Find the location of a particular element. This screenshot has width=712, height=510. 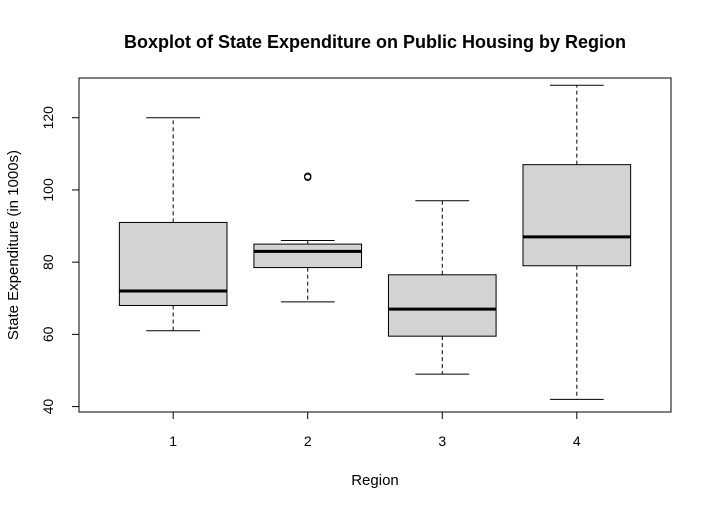

x-tick-label: 2 is located at coordinates (308, 441).